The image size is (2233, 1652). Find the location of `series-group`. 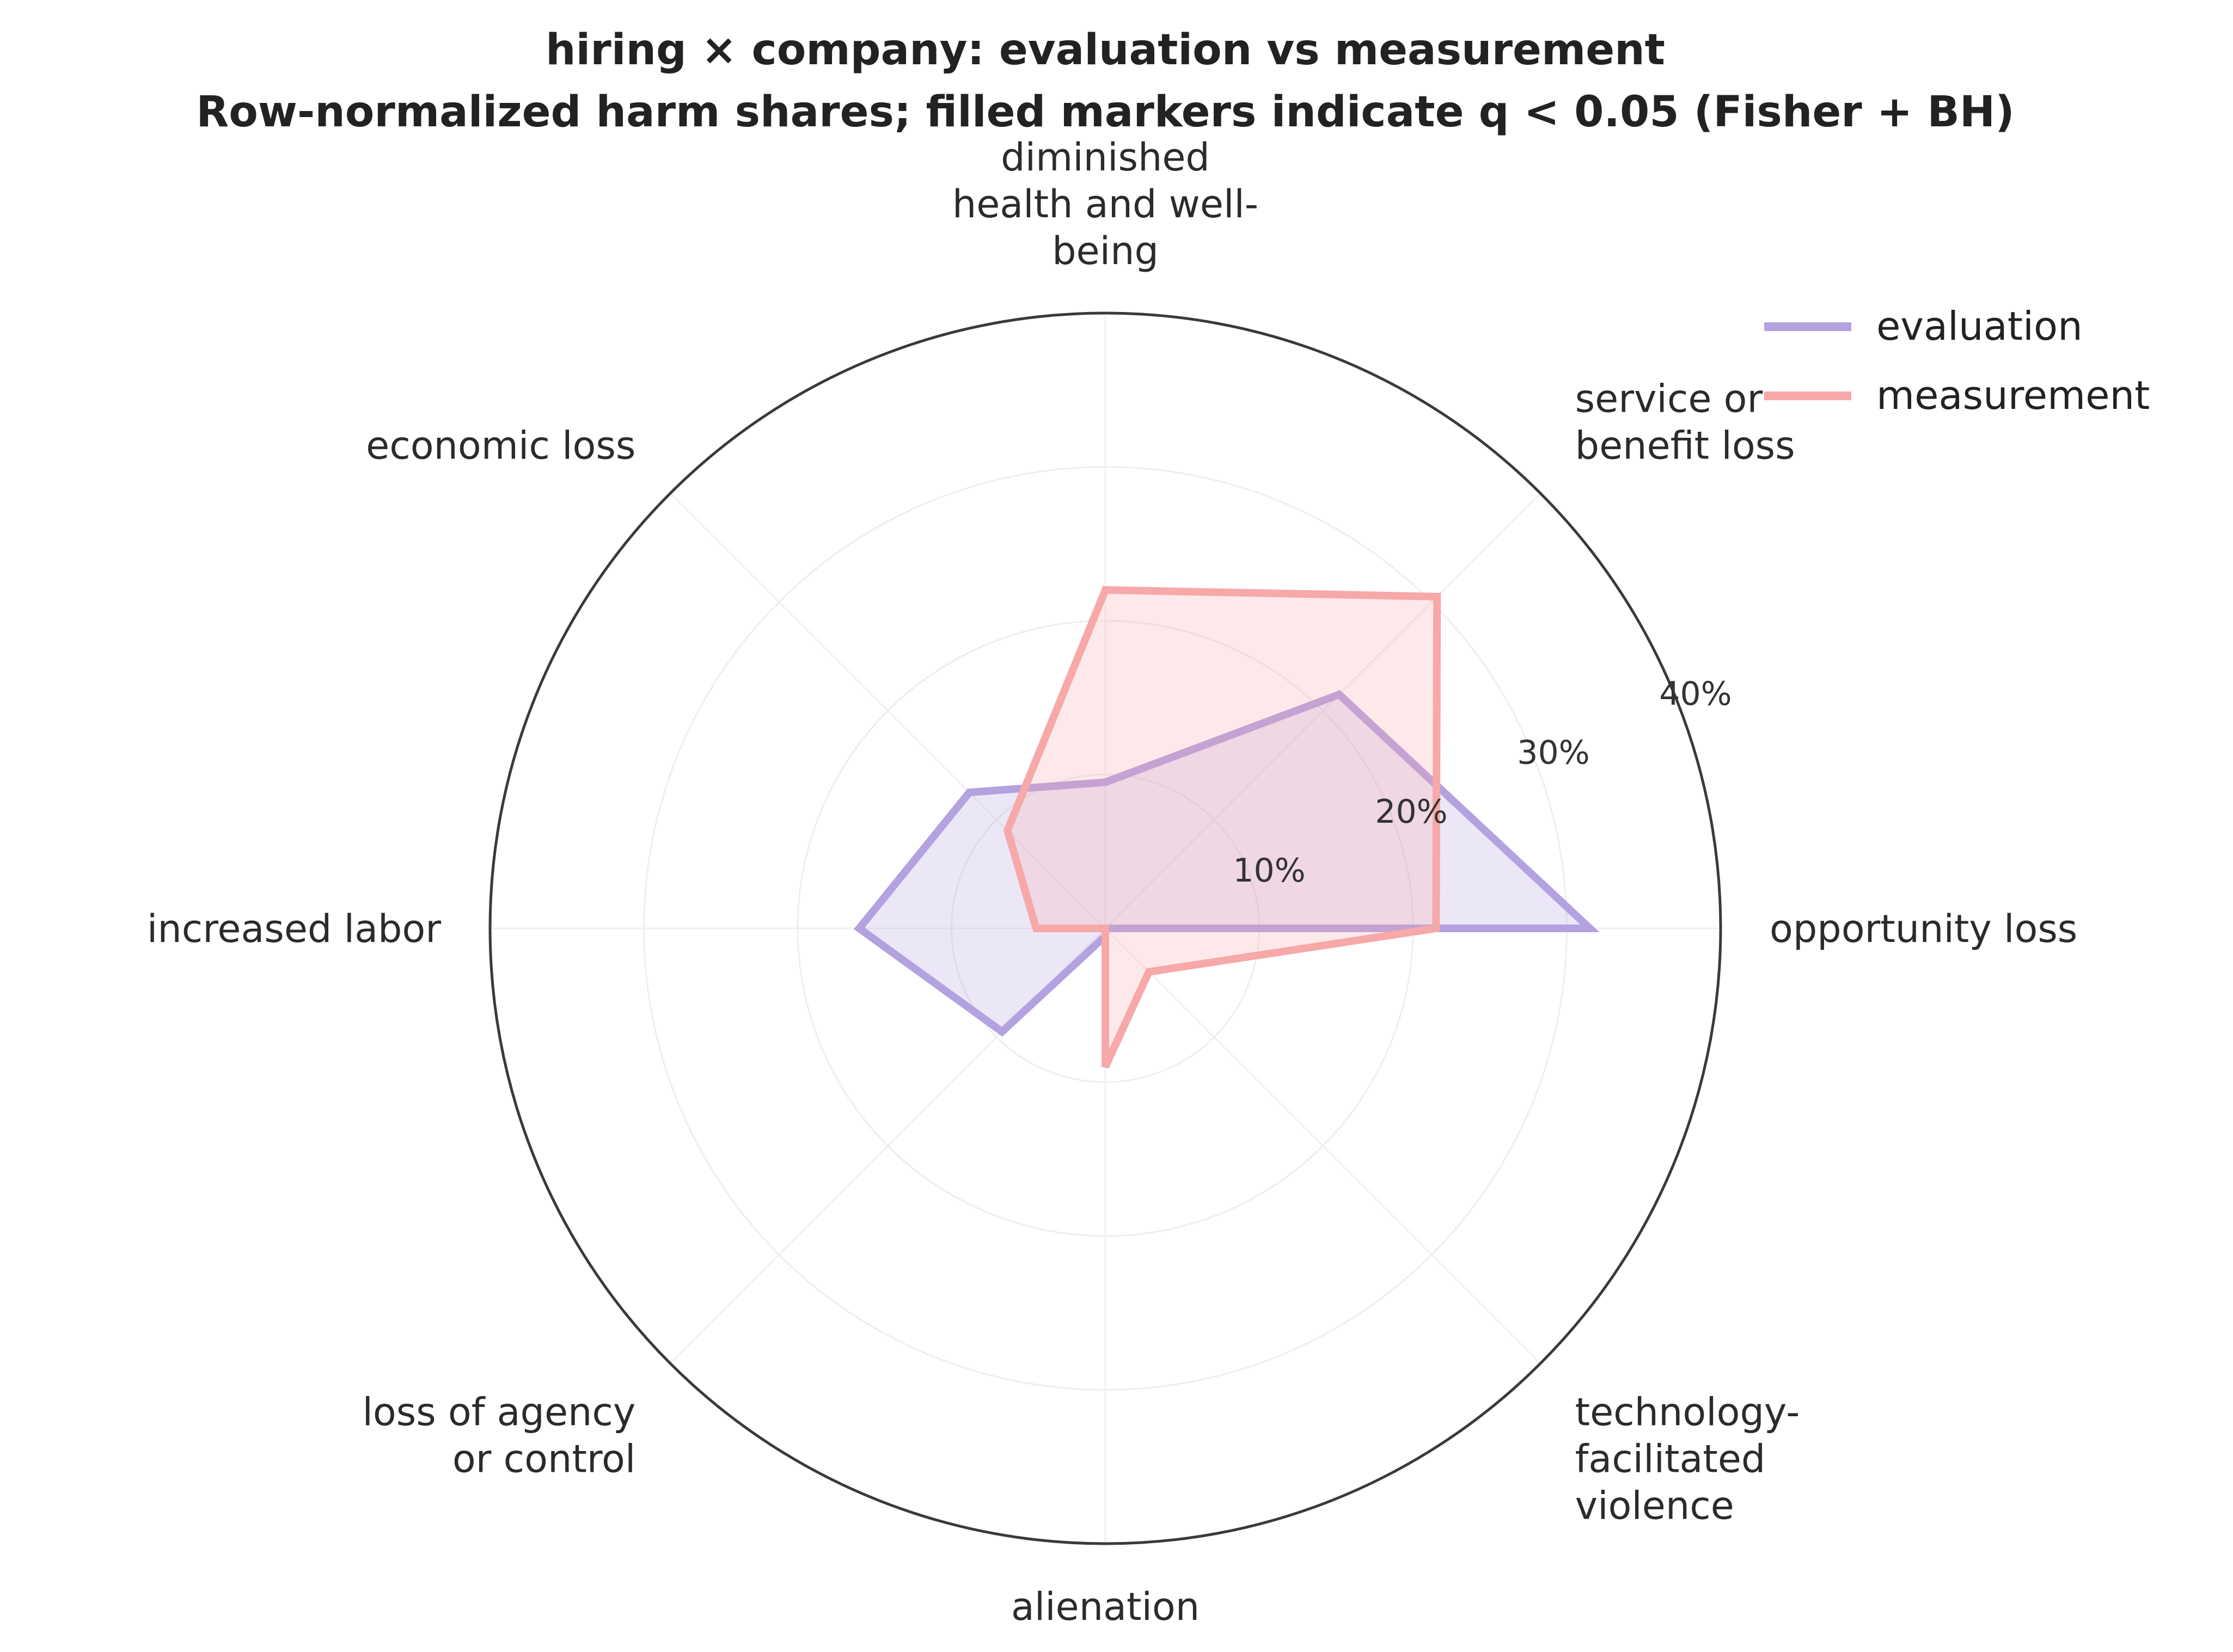

series-group is located at coordinates (1226, 827).